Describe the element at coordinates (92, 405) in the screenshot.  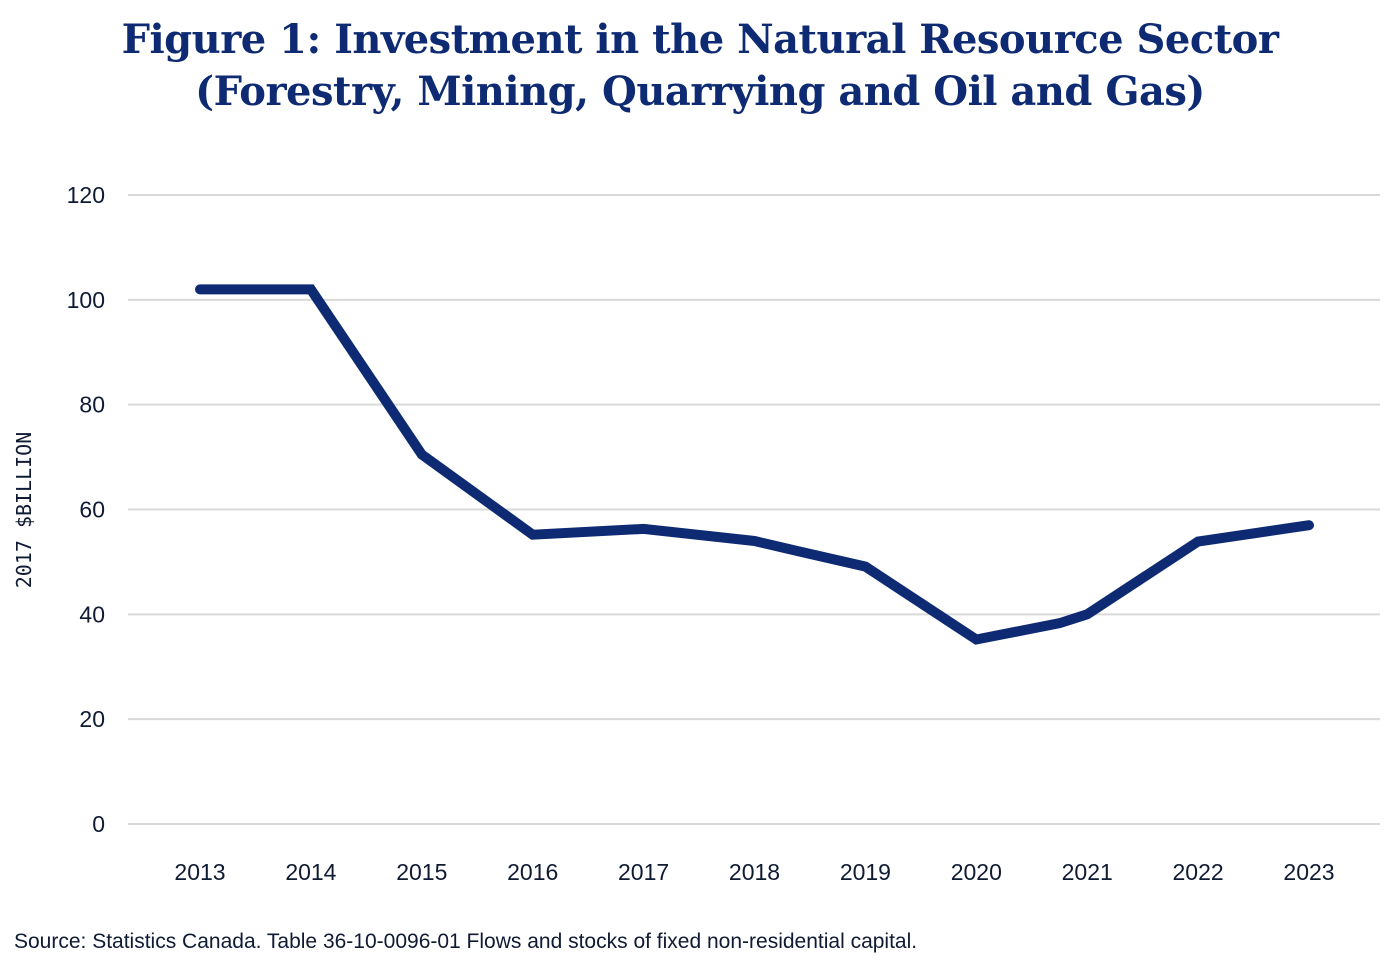
I see `y-tick-label: 80` at that location.